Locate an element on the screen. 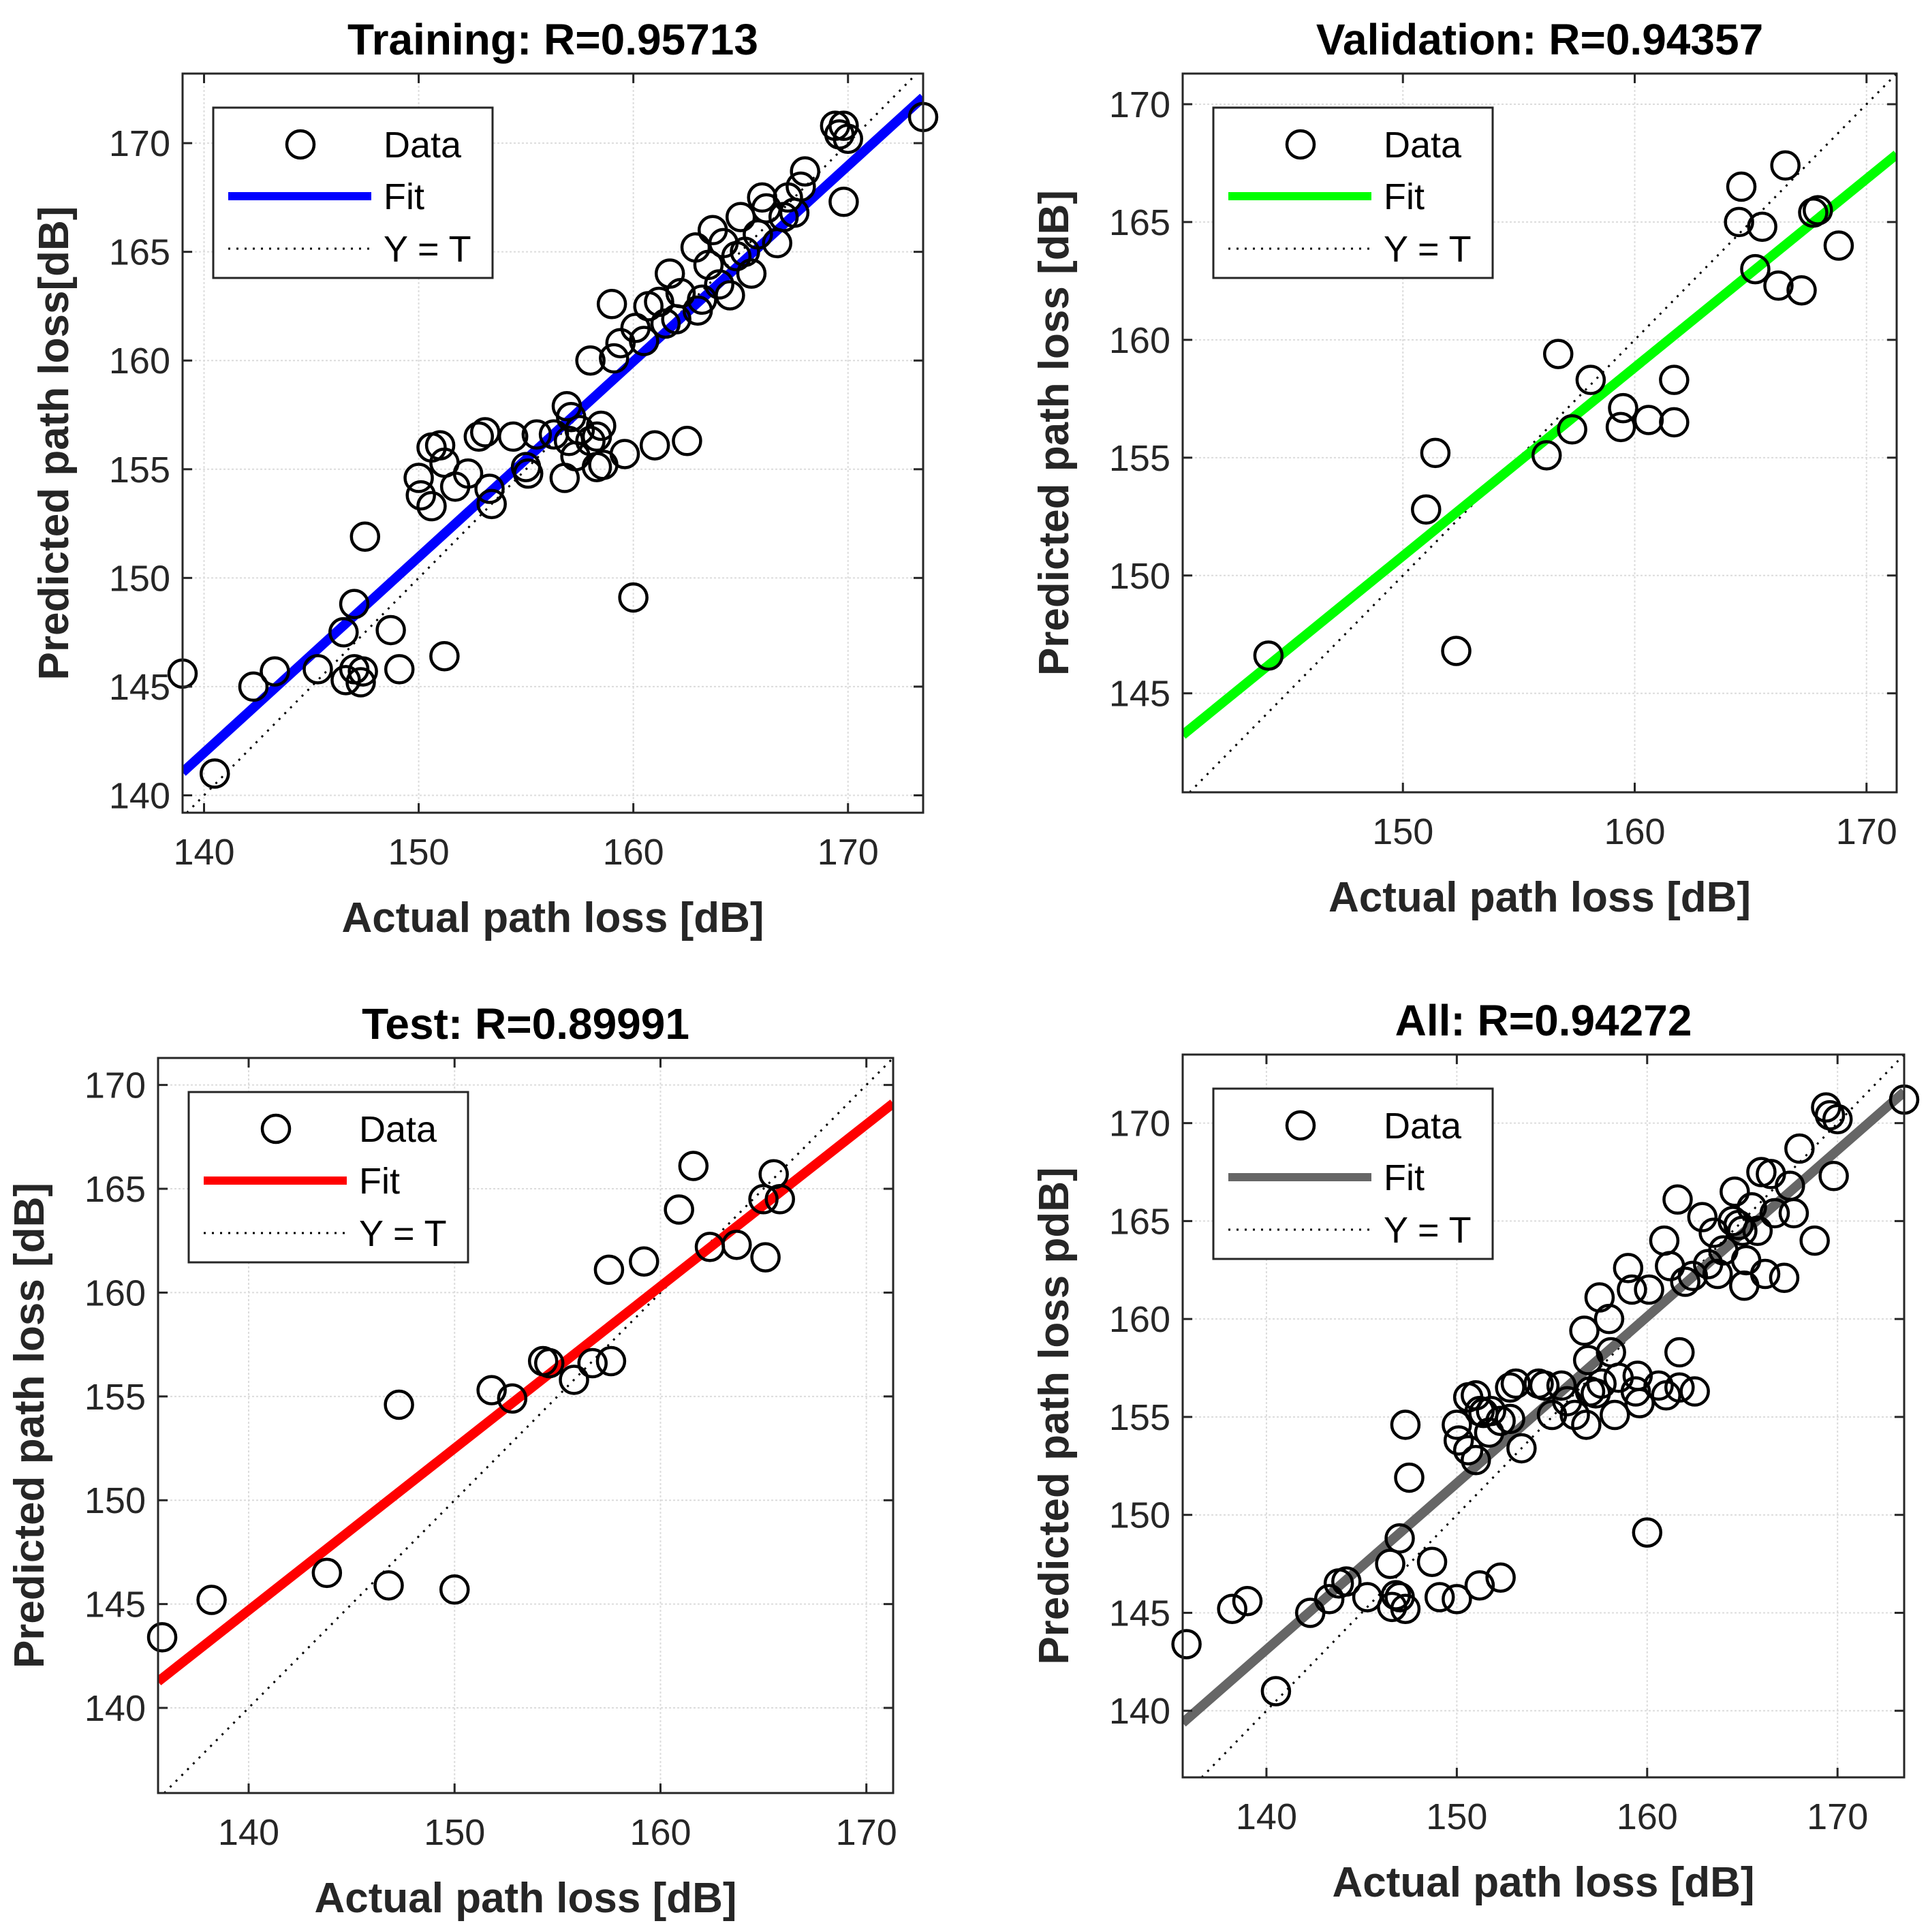  chart-title: All: R=0.94272 is located at coordinates (1543, 1020).